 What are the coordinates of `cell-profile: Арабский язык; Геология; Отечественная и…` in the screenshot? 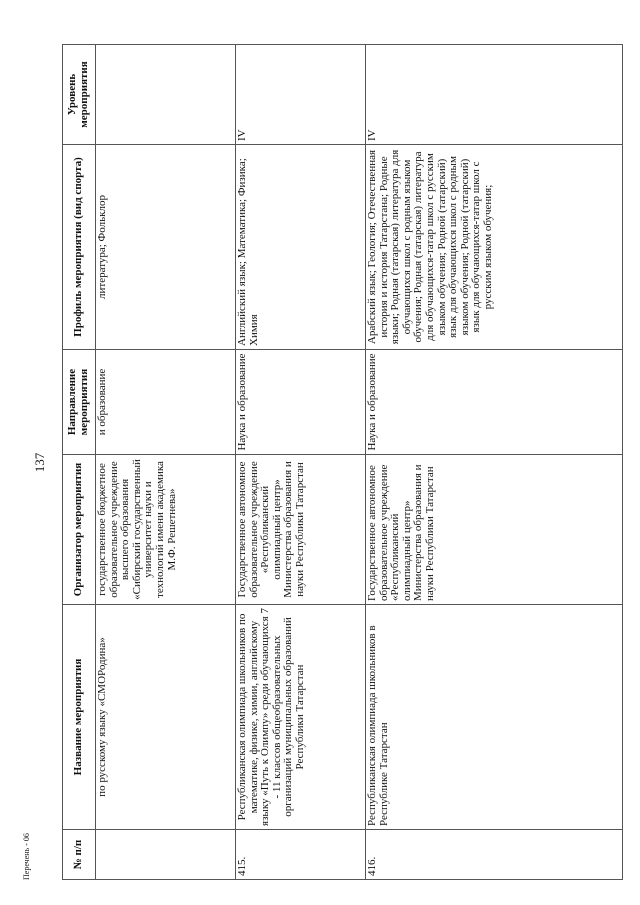 It's located at (494, 247).